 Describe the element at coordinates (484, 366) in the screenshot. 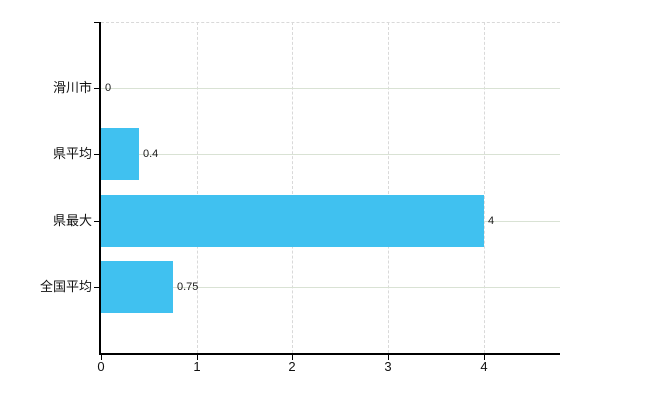

I see `x-tick-label: 4` at that location.